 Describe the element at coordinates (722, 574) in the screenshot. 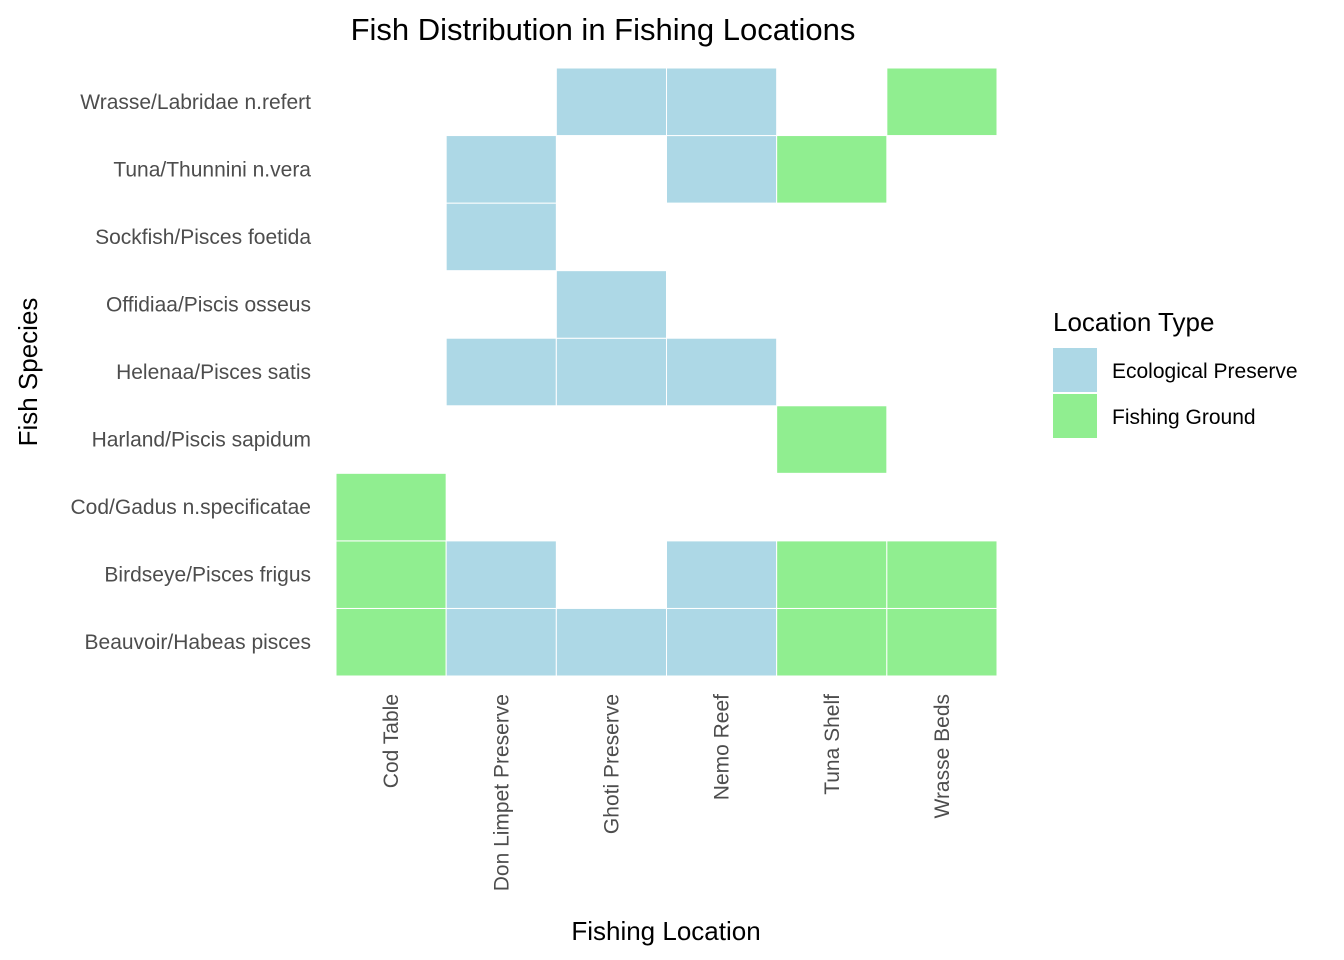

I see `heatmap-cell-nemo-reef-birdseye-pisces-frigus` at that location.